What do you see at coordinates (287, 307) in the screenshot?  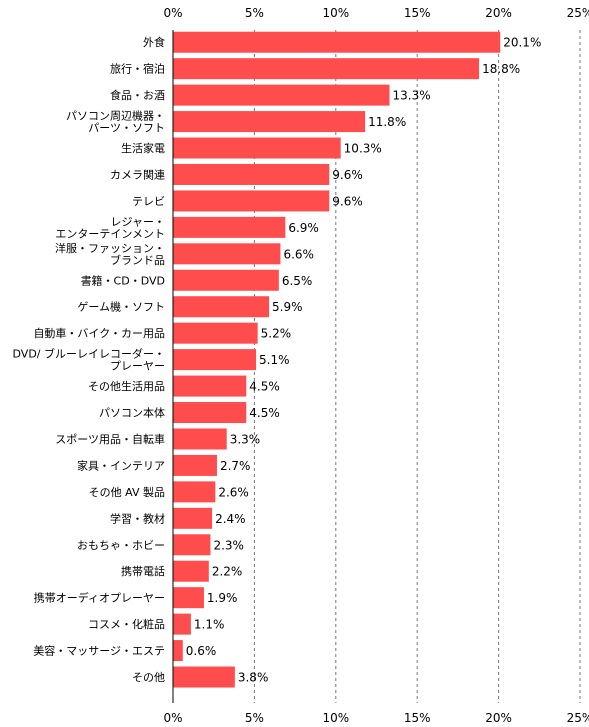 I see `value-label: 5.9%` at bounding box center [287, 307].